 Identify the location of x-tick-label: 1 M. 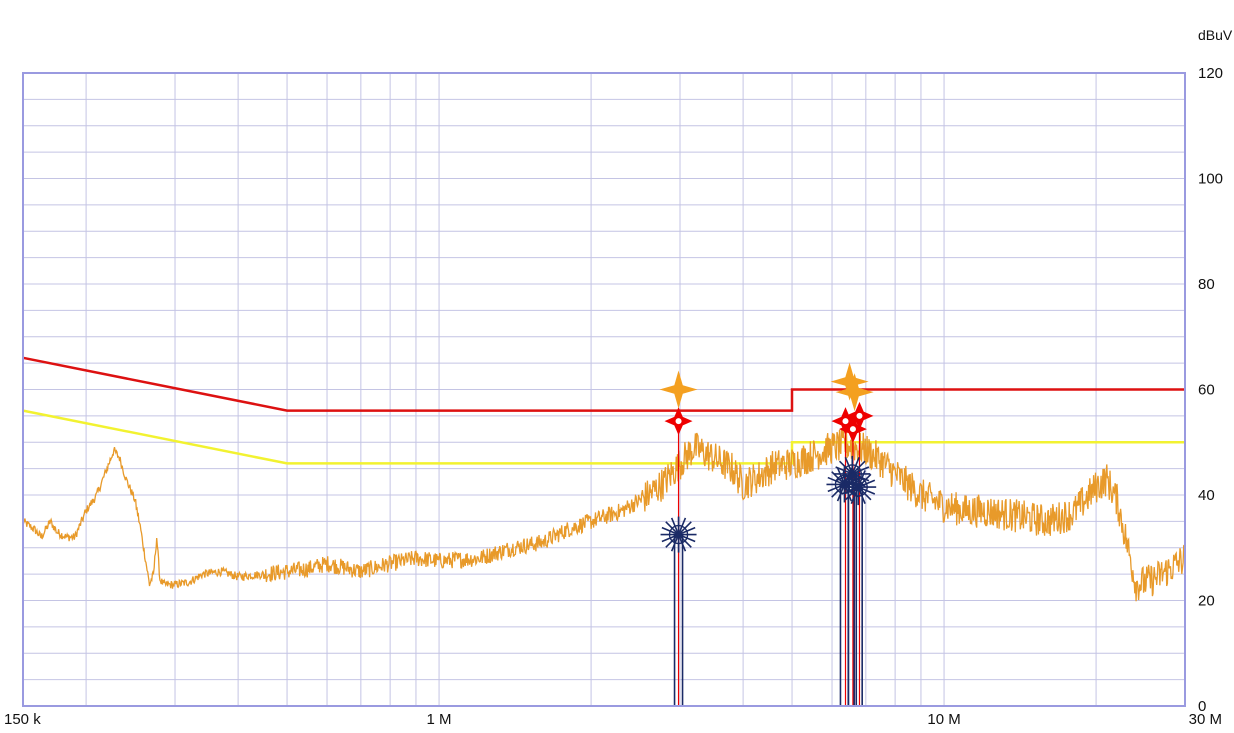
(439, 719).